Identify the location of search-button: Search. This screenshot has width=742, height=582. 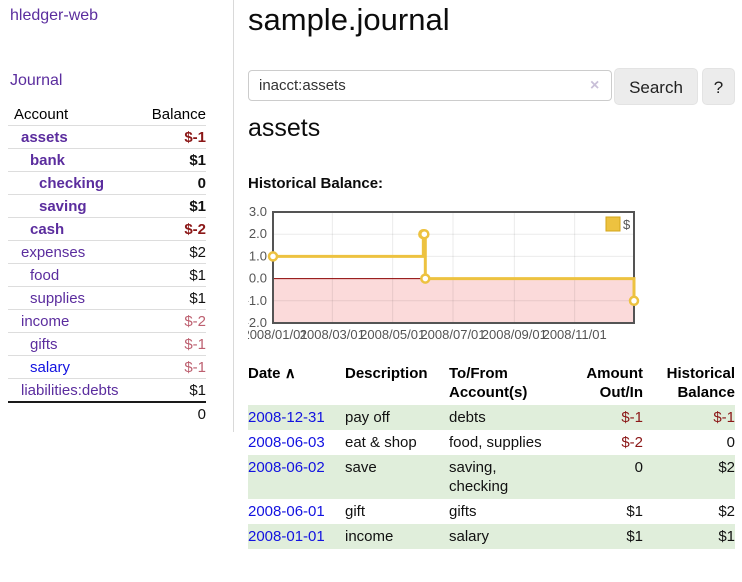
(656, 86).